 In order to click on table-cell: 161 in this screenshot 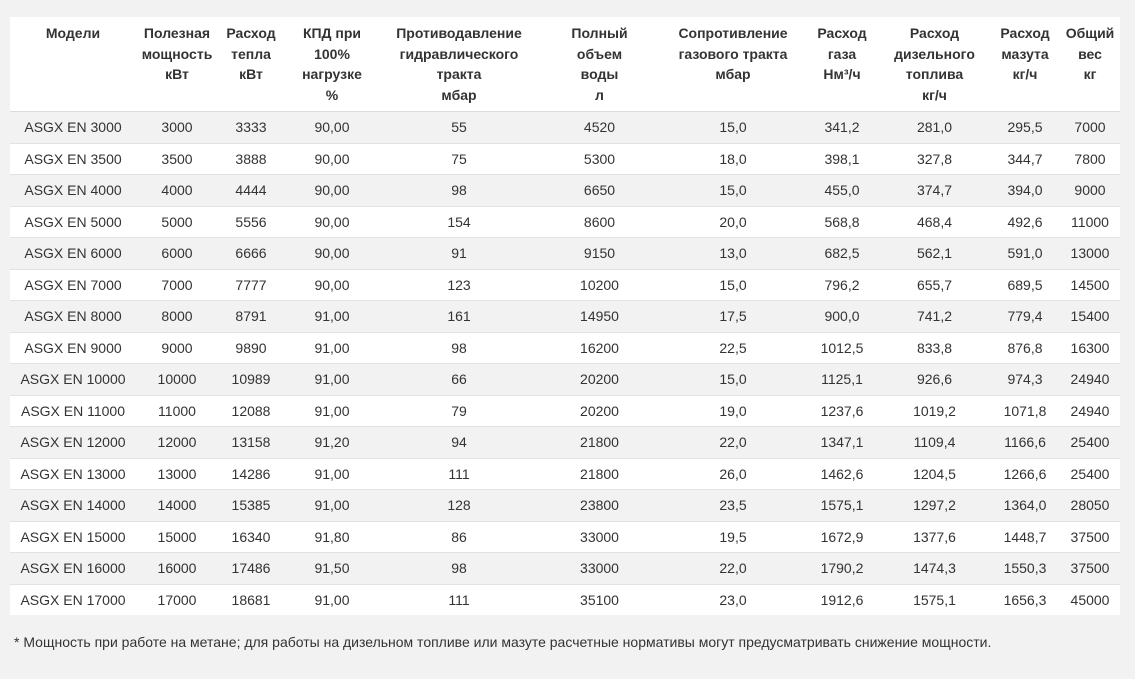, I will do `click(459, 316)`.